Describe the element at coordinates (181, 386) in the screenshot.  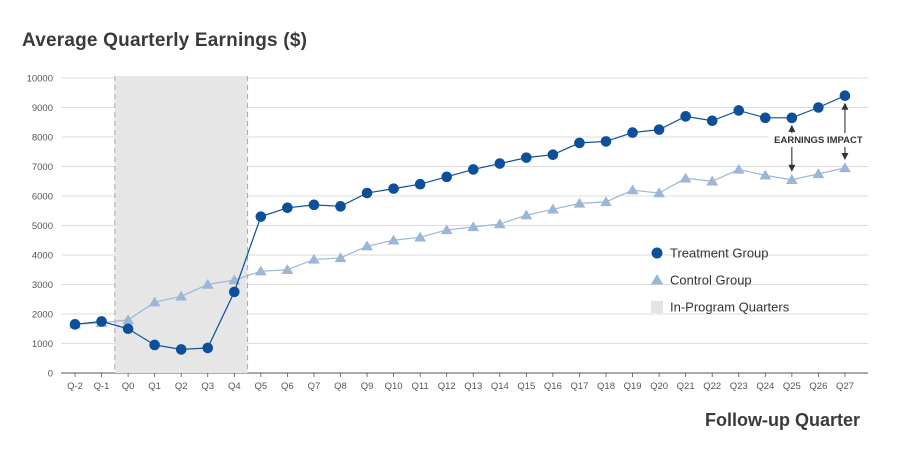
I see `x-tick-label: Q2` at that location.